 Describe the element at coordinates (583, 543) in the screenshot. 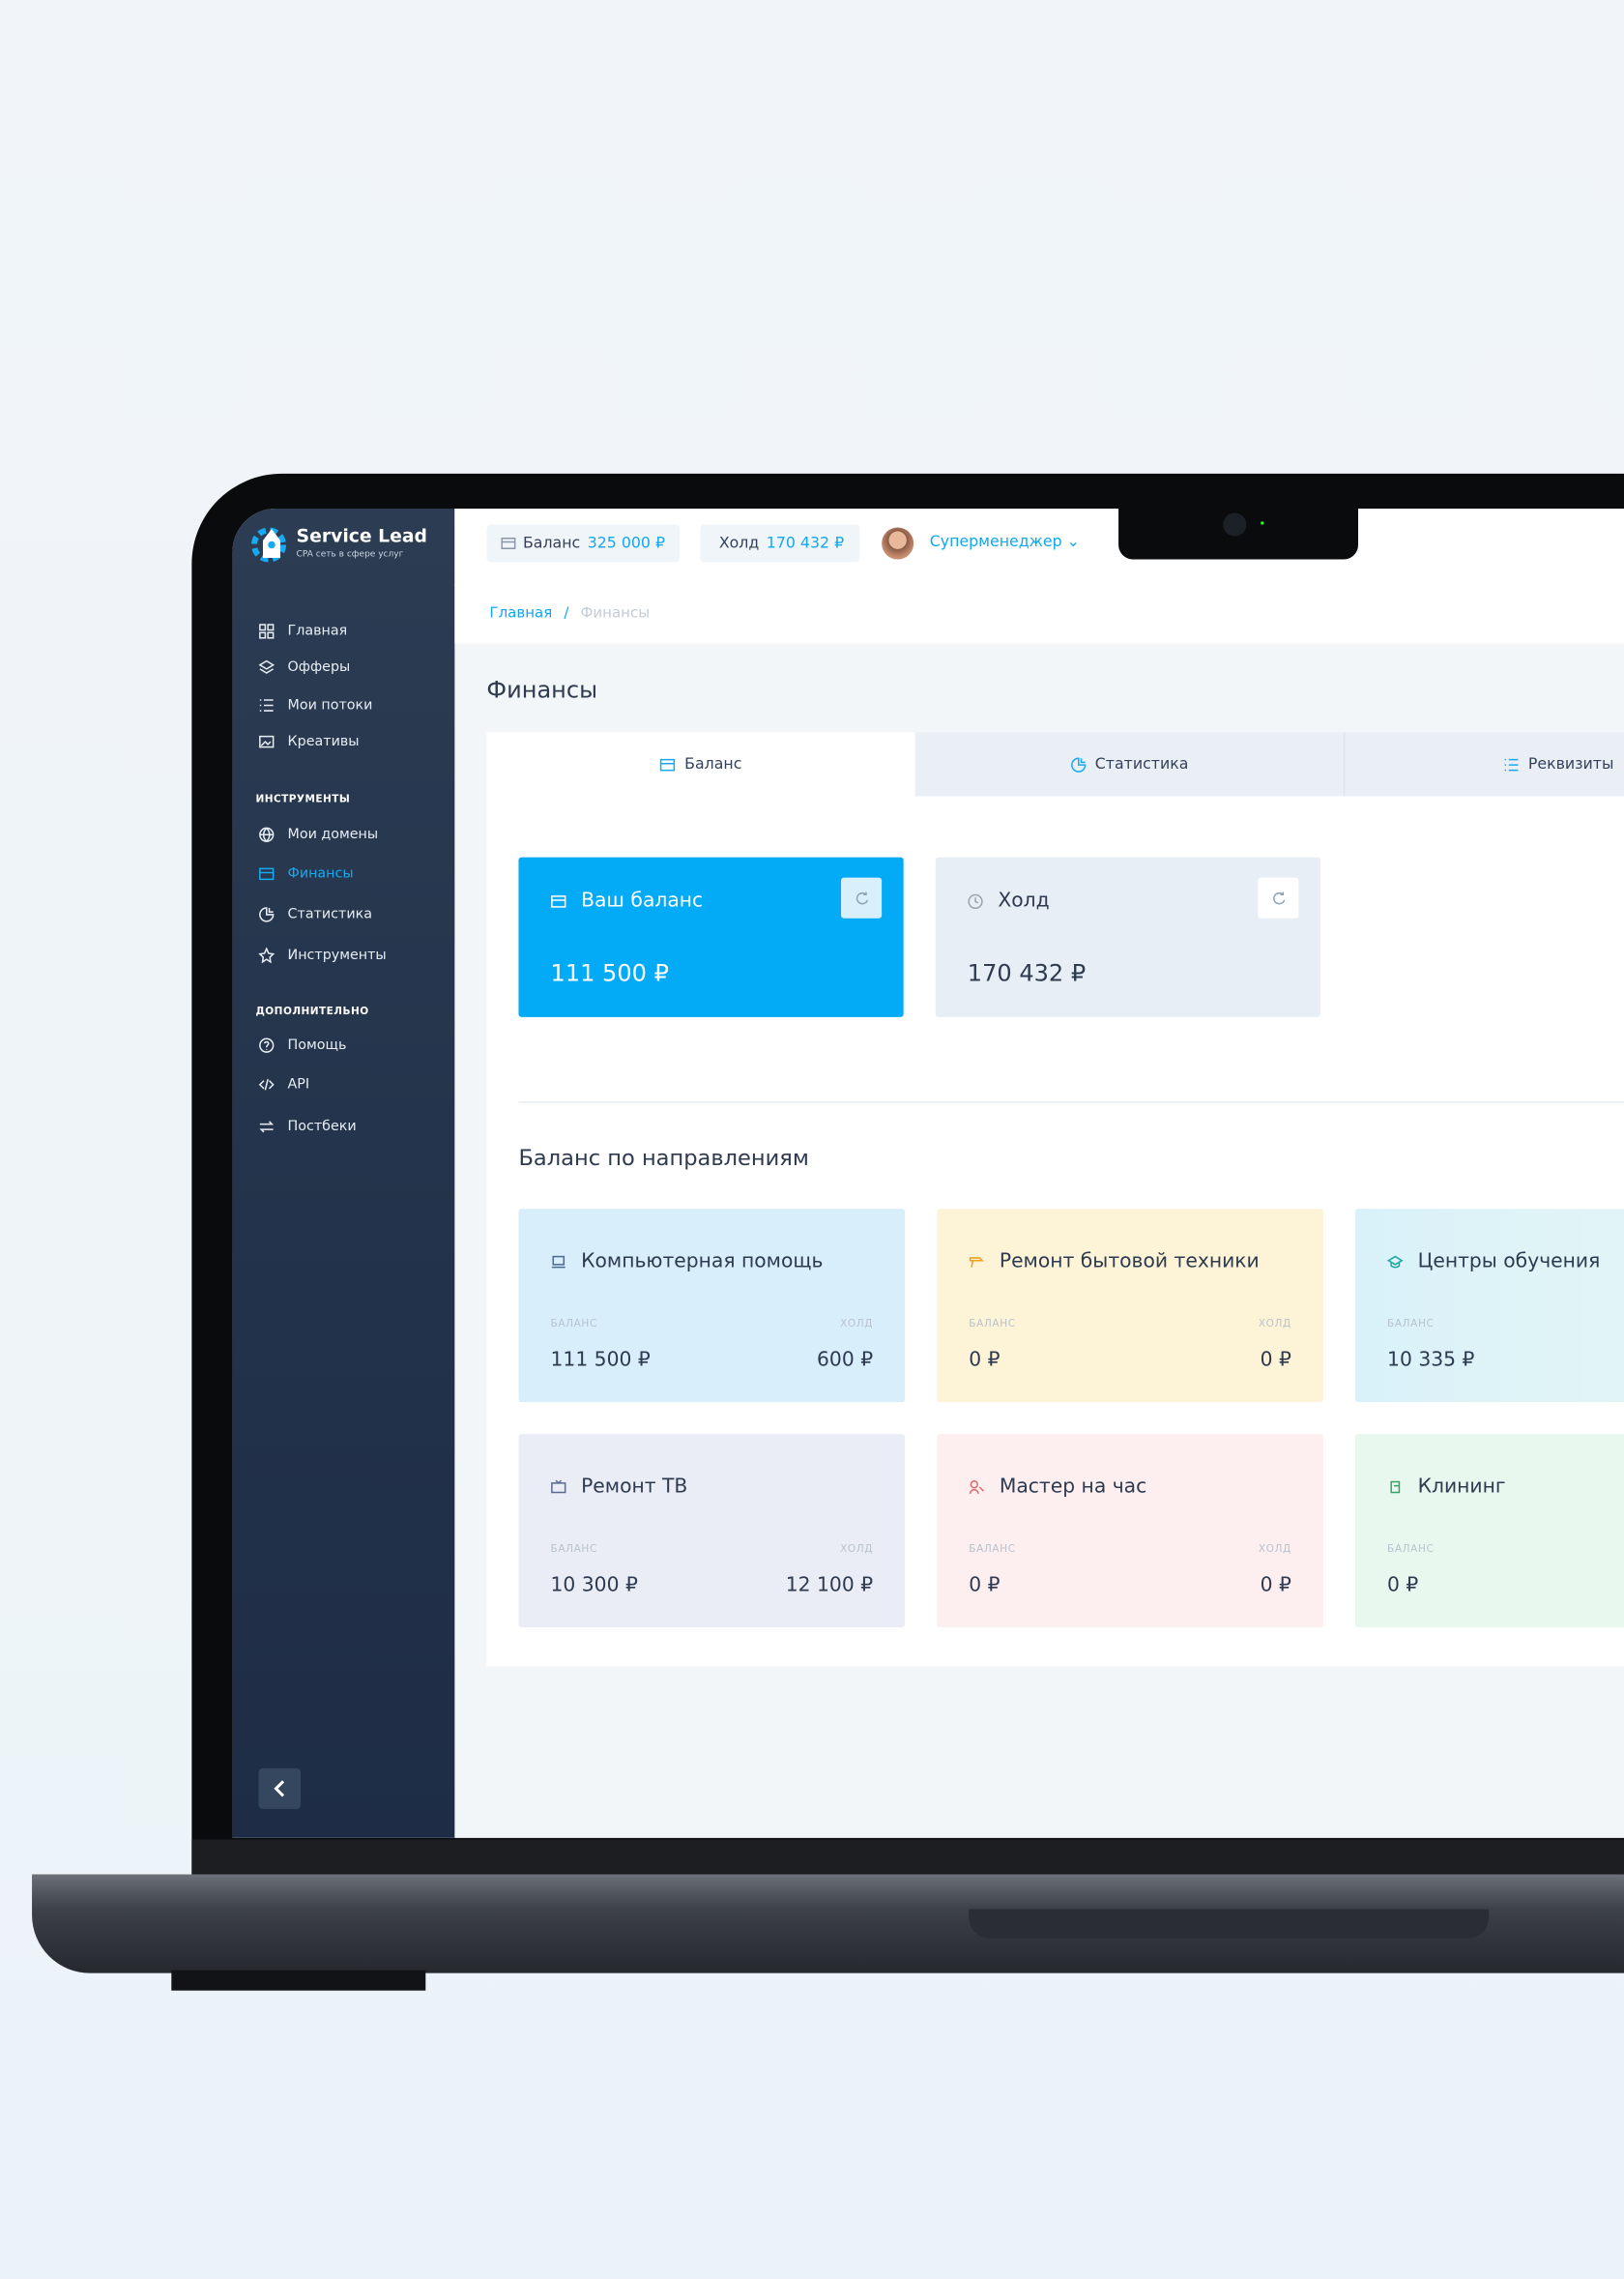

I see `balance-pill: Баланс 325 000 ₽` at that location.